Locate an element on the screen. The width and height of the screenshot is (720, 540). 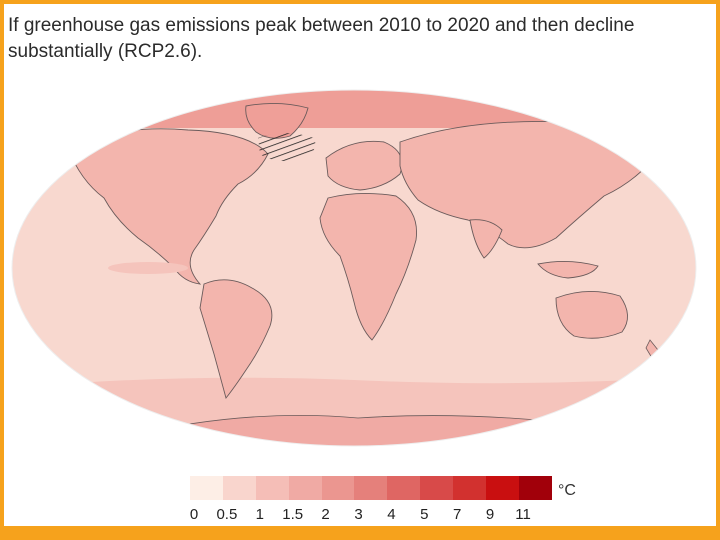
pacific-patch is located at coordinates (148, 268).